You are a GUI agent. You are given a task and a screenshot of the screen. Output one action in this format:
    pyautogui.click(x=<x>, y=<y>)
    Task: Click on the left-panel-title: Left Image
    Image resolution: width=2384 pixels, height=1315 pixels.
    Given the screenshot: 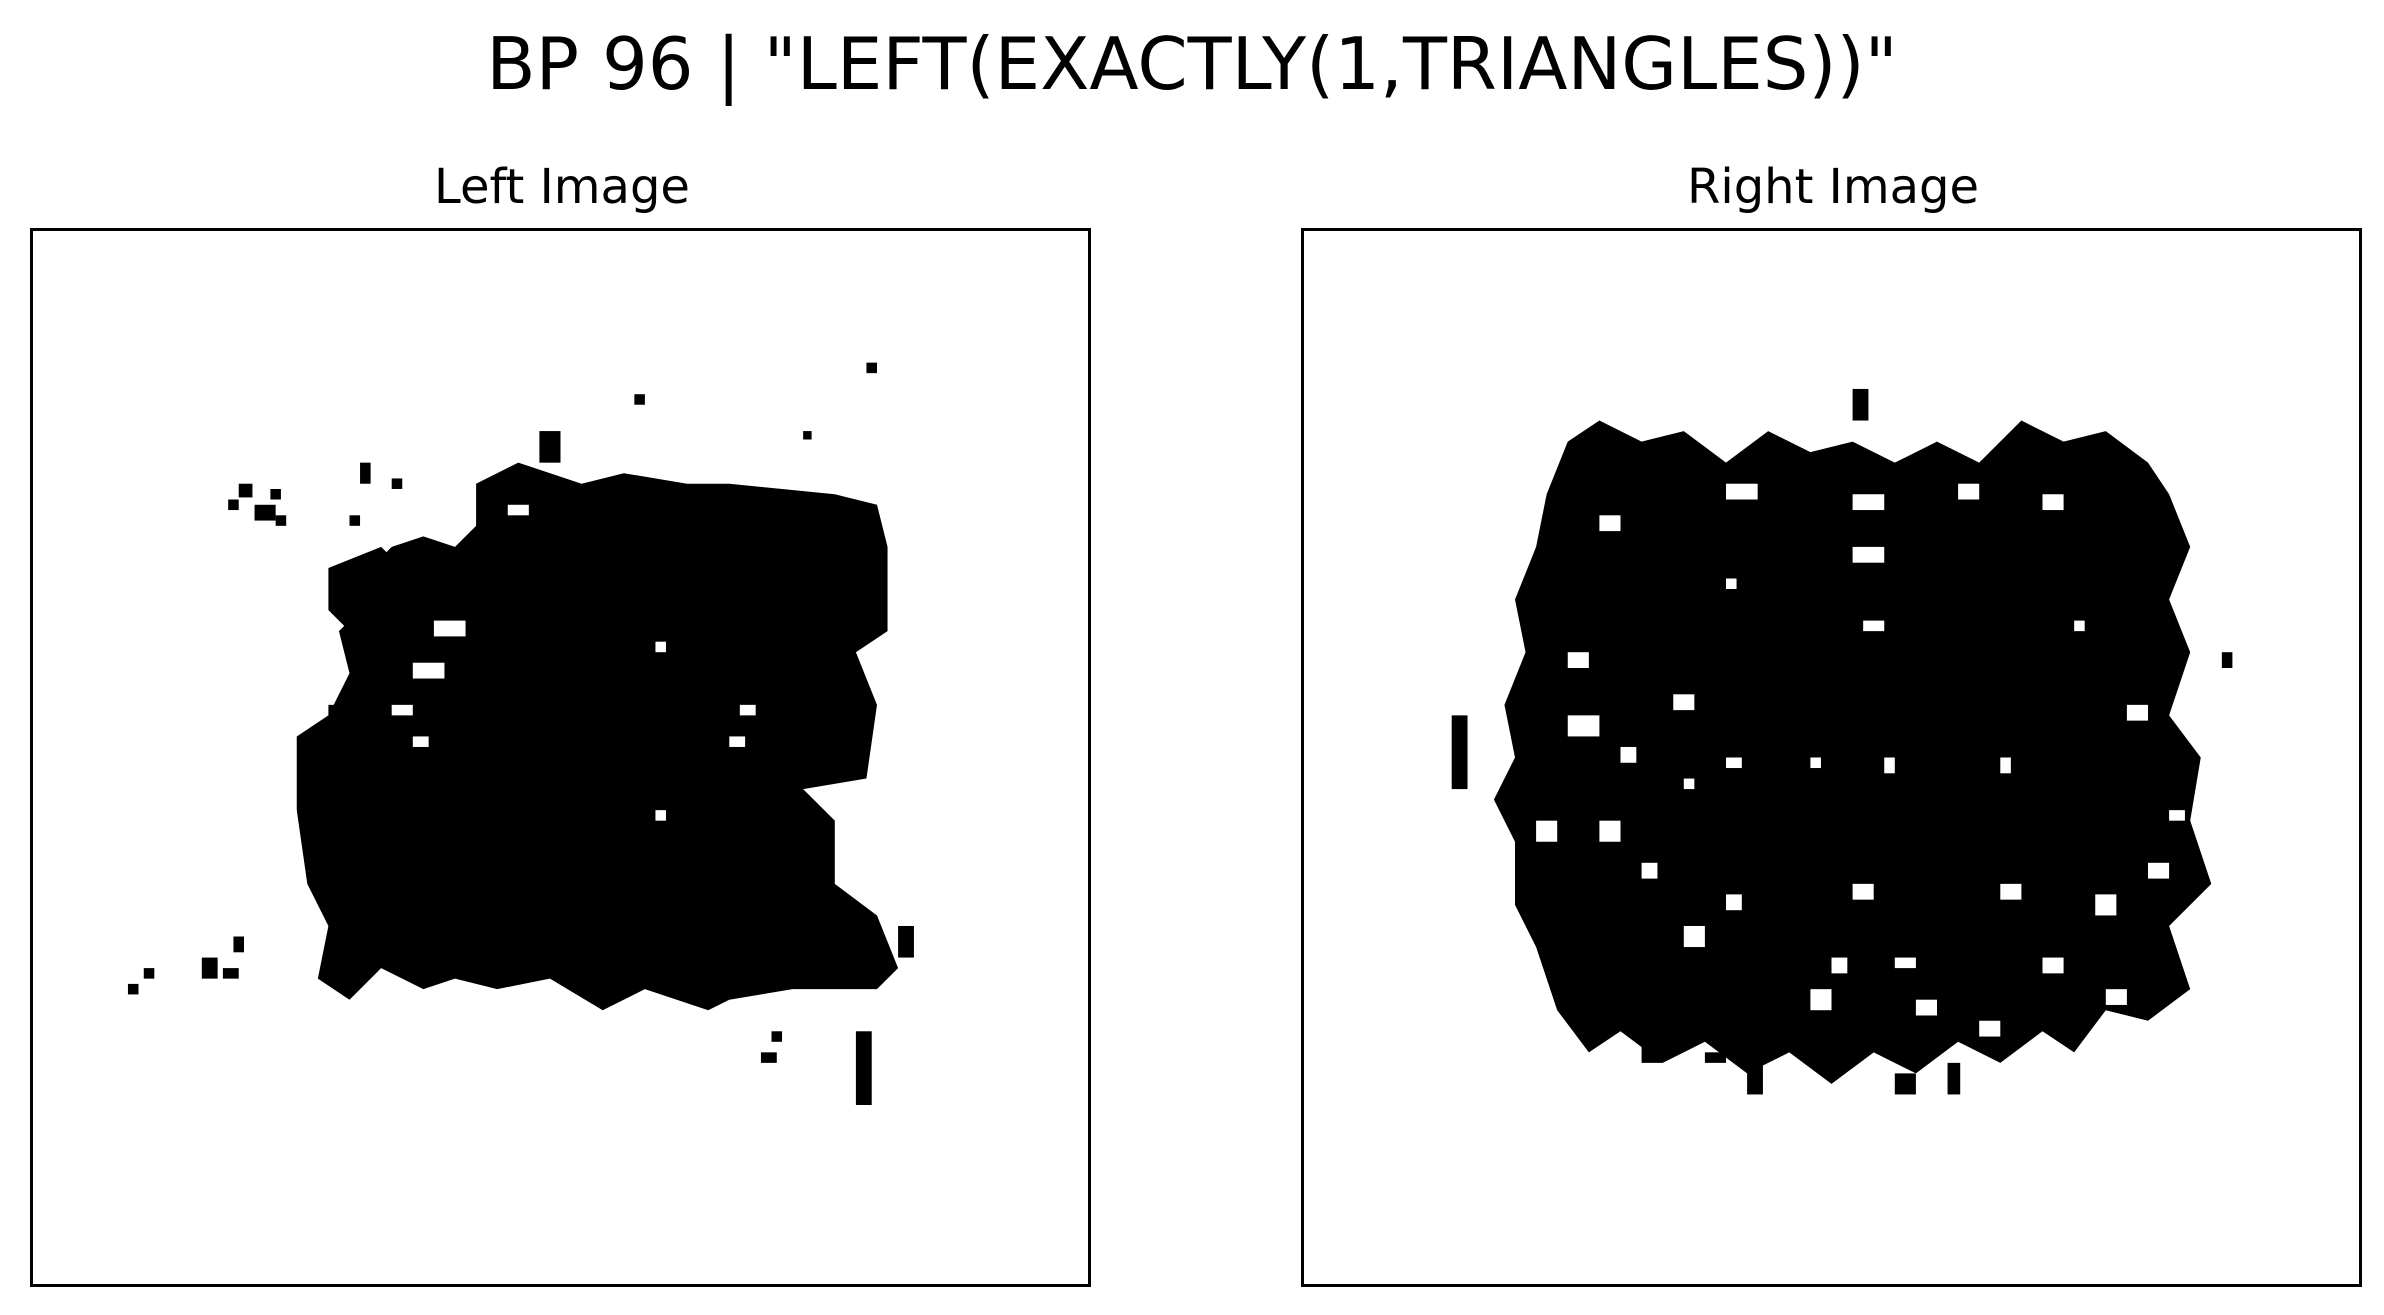 What is the action you would take?
    pyautogui.click(x=562, y=187)
    